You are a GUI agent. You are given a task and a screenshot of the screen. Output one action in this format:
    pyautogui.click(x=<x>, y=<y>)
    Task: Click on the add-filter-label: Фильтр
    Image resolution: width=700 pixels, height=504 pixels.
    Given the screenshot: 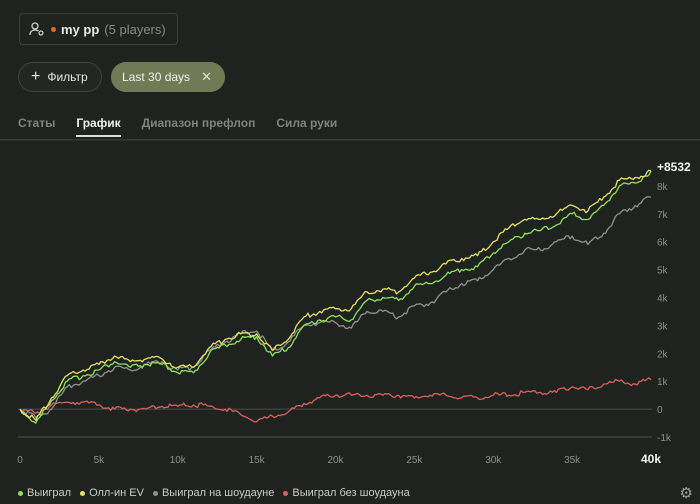 What is the action you would take?
    pyautogui.click(x=67, y=77)
    